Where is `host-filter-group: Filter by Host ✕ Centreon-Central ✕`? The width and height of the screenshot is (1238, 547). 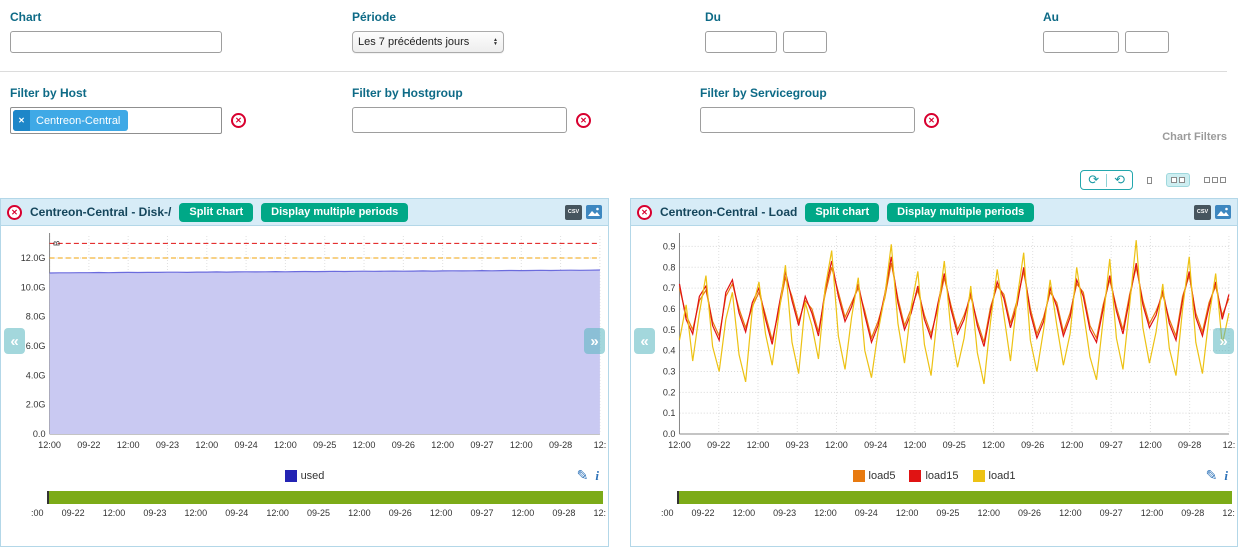
host-filter-group: Filter by Host ✕ Centreon-Central ✕ is located at coordinates (128, 110).